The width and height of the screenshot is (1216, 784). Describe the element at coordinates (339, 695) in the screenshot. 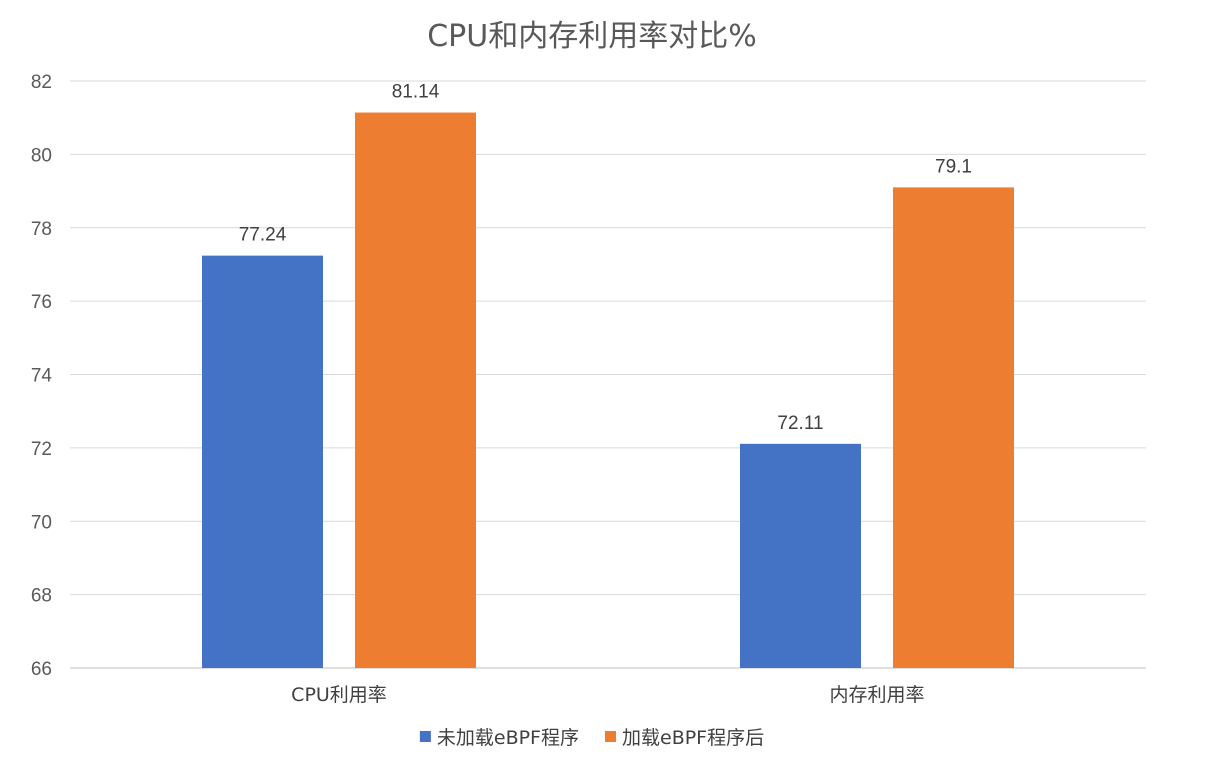

I see `x-category-label: CPU利用率` at that location.